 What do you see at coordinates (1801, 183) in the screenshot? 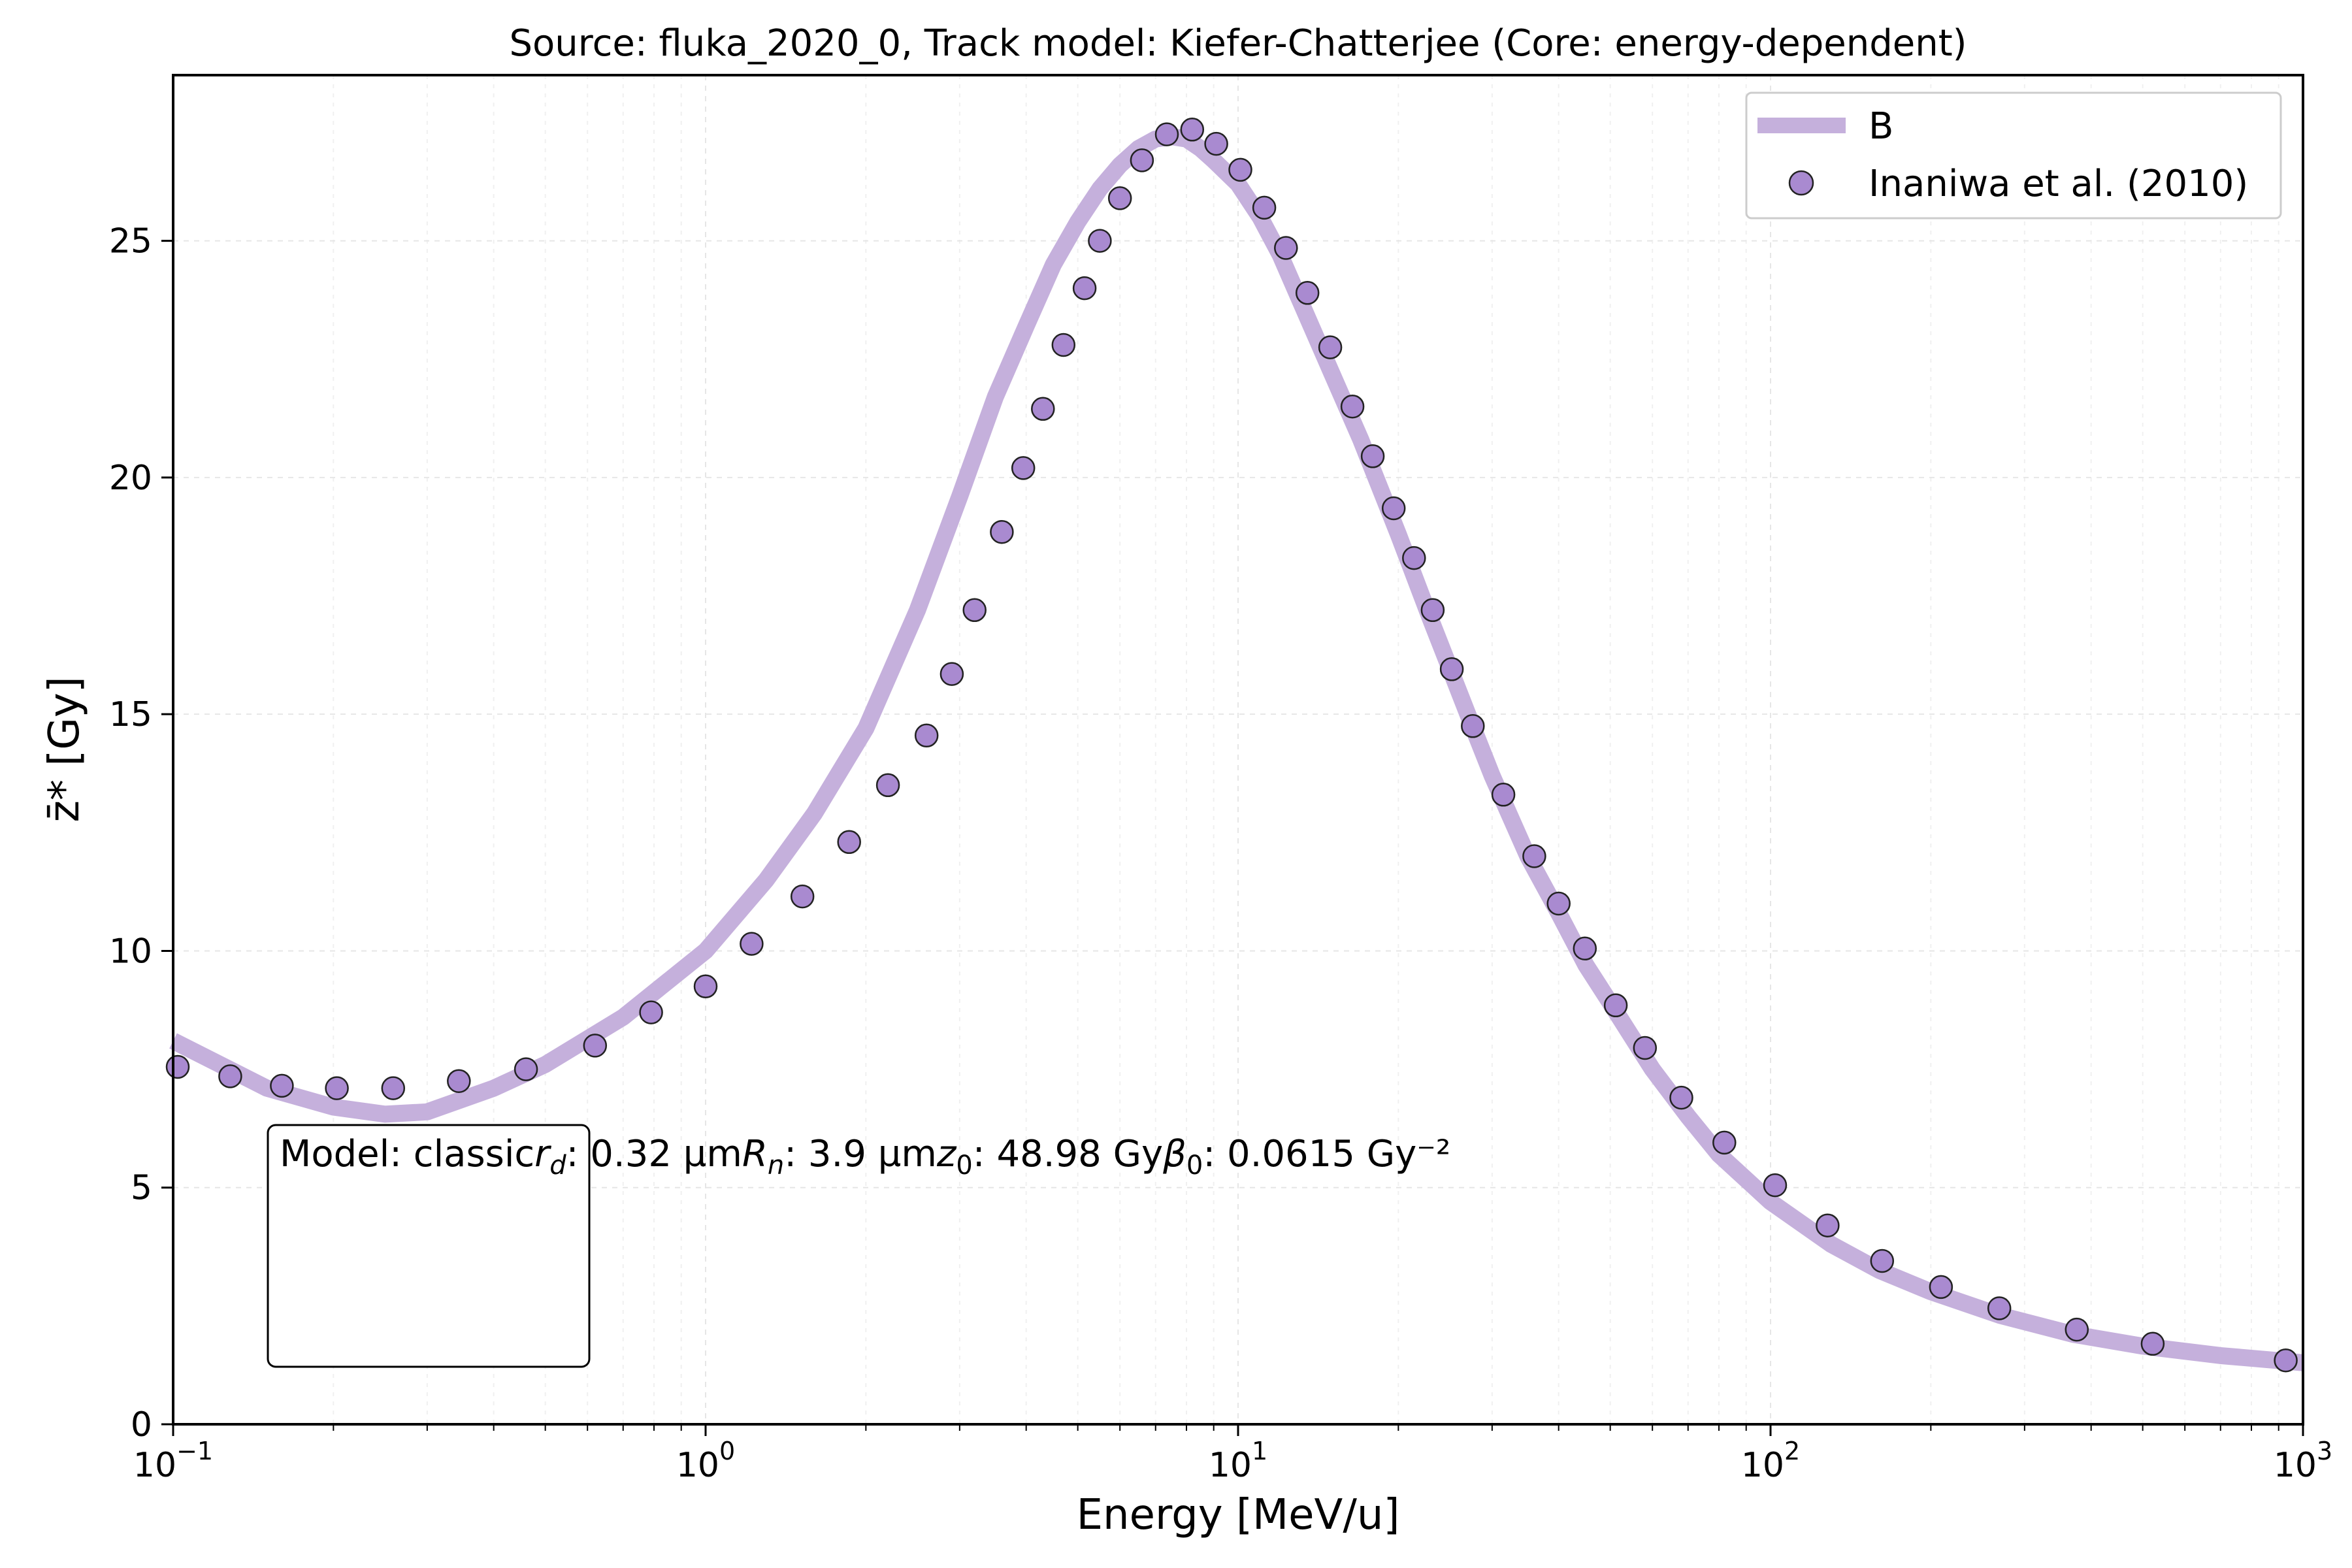
I see `legend-marker-swatch` at bounding box center [1801, 183].